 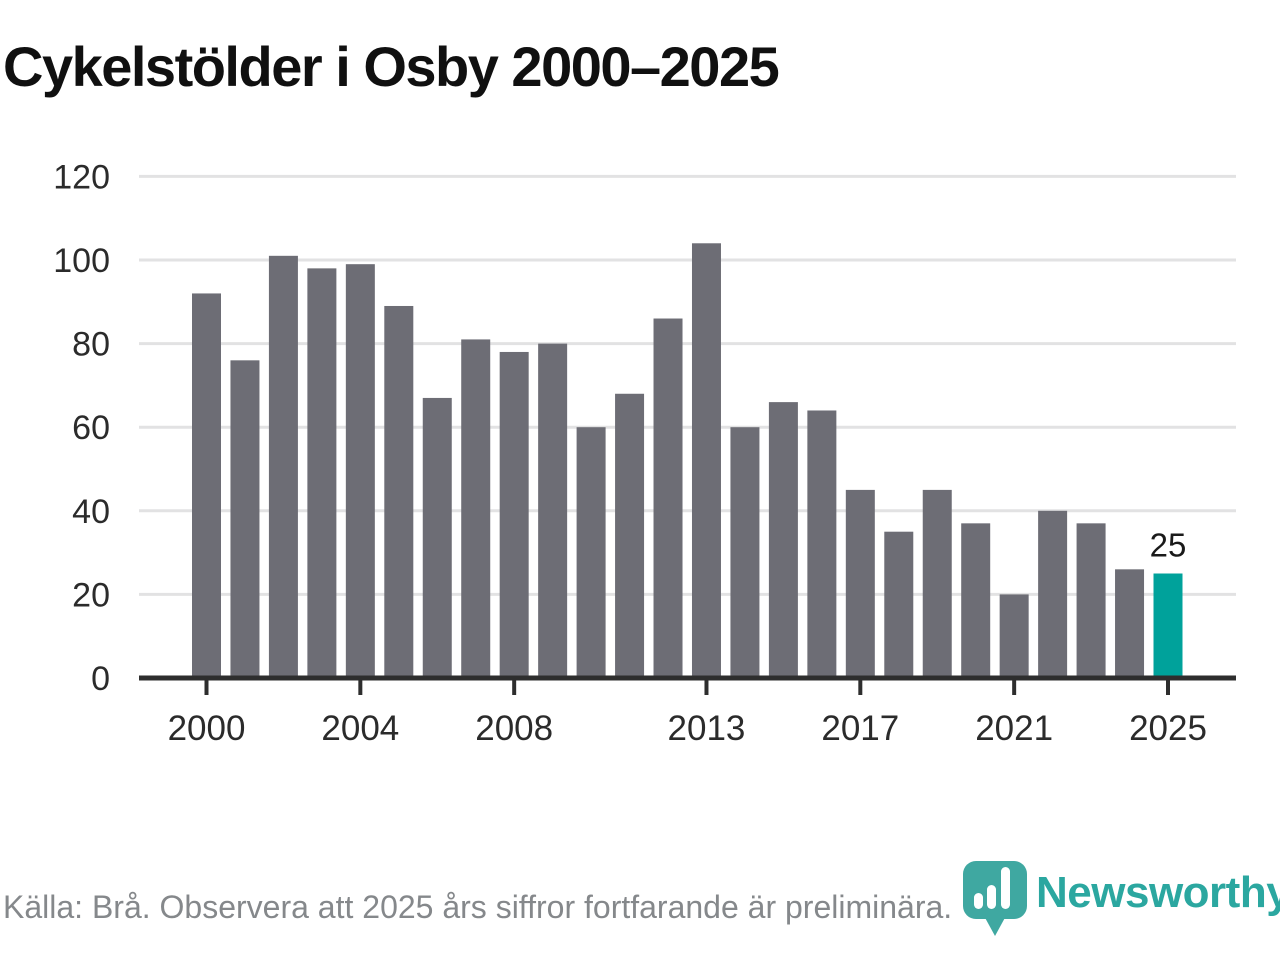 I want to click on bar-2010, so click(x=591, y=552).